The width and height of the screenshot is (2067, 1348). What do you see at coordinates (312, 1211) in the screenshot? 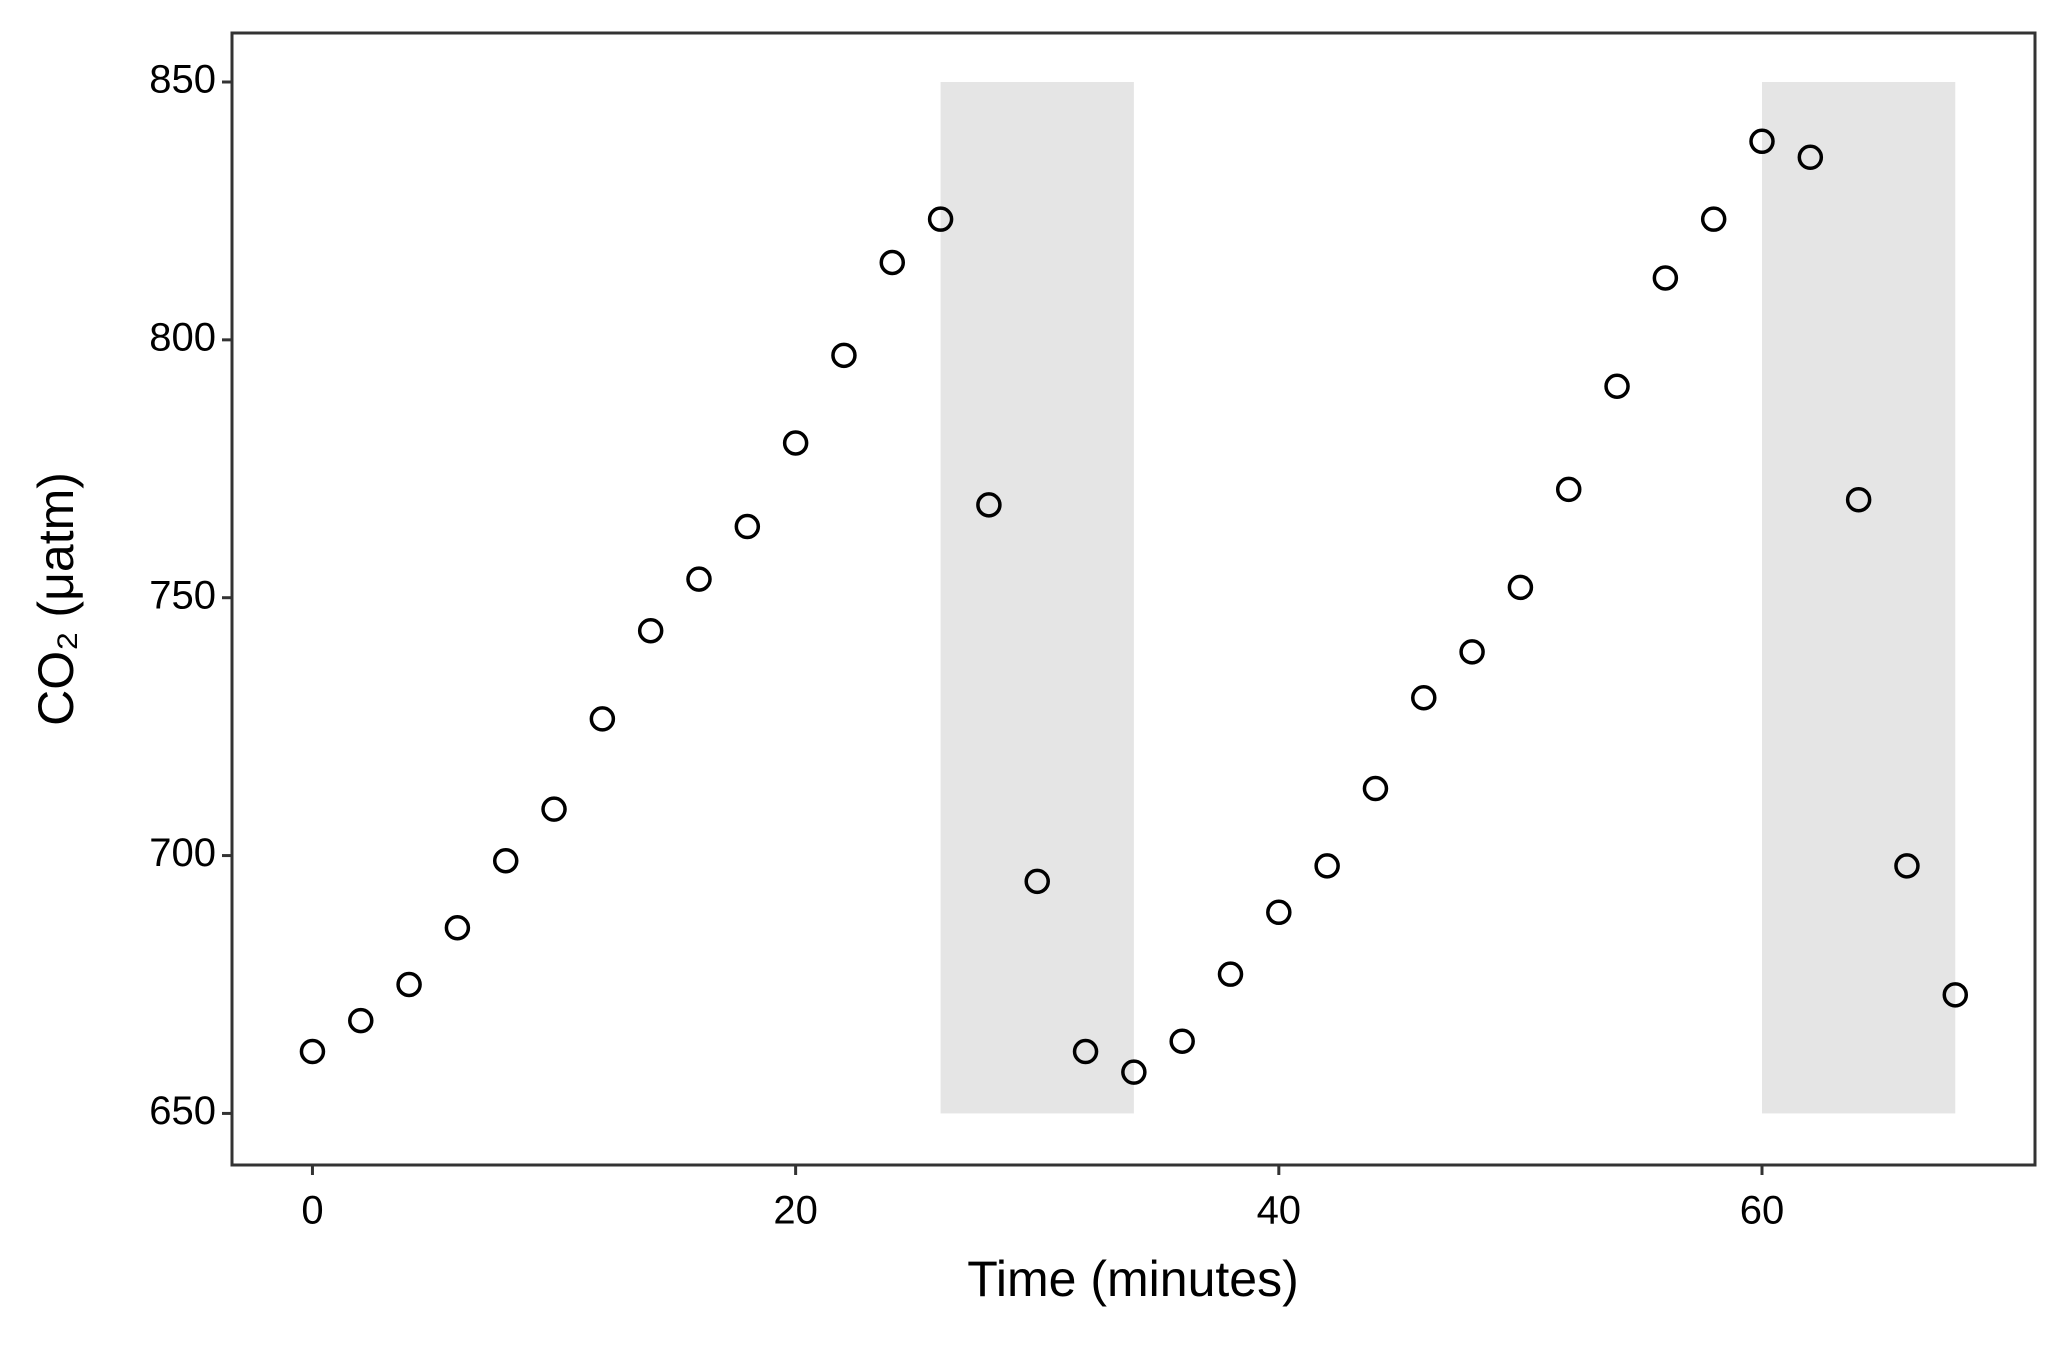
I see `x-tick-label: 0` at bounding box center [312, 1211].